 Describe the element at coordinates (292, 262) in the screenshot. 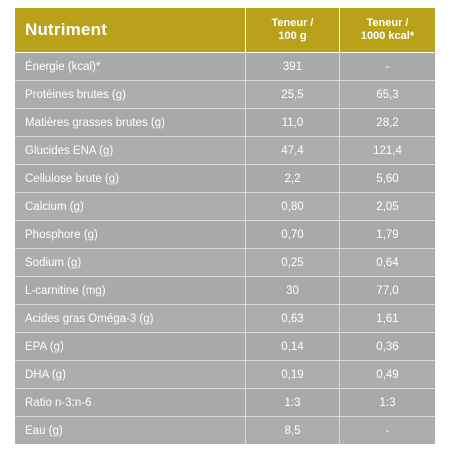

I see `value-per-100g-cell: 0,25` at that location.